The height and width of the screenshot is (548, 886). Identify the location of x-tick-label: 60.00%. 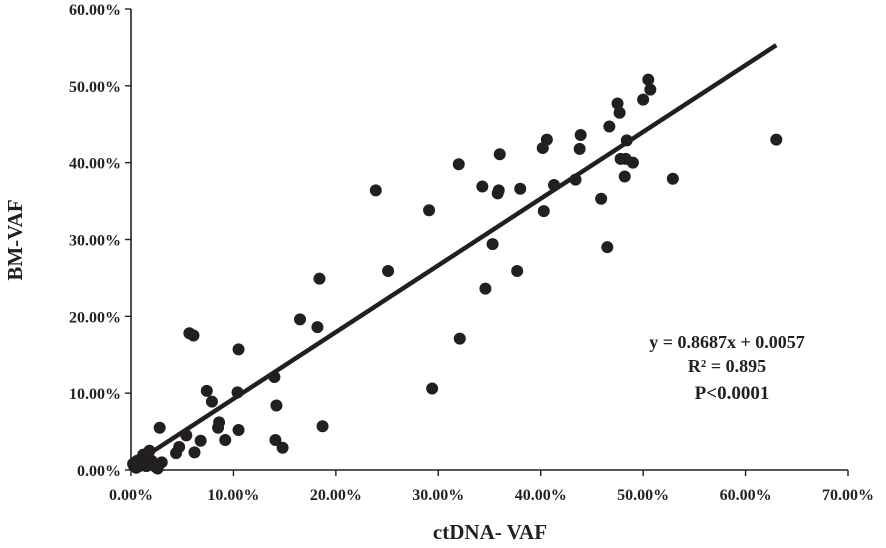
(746, 495).